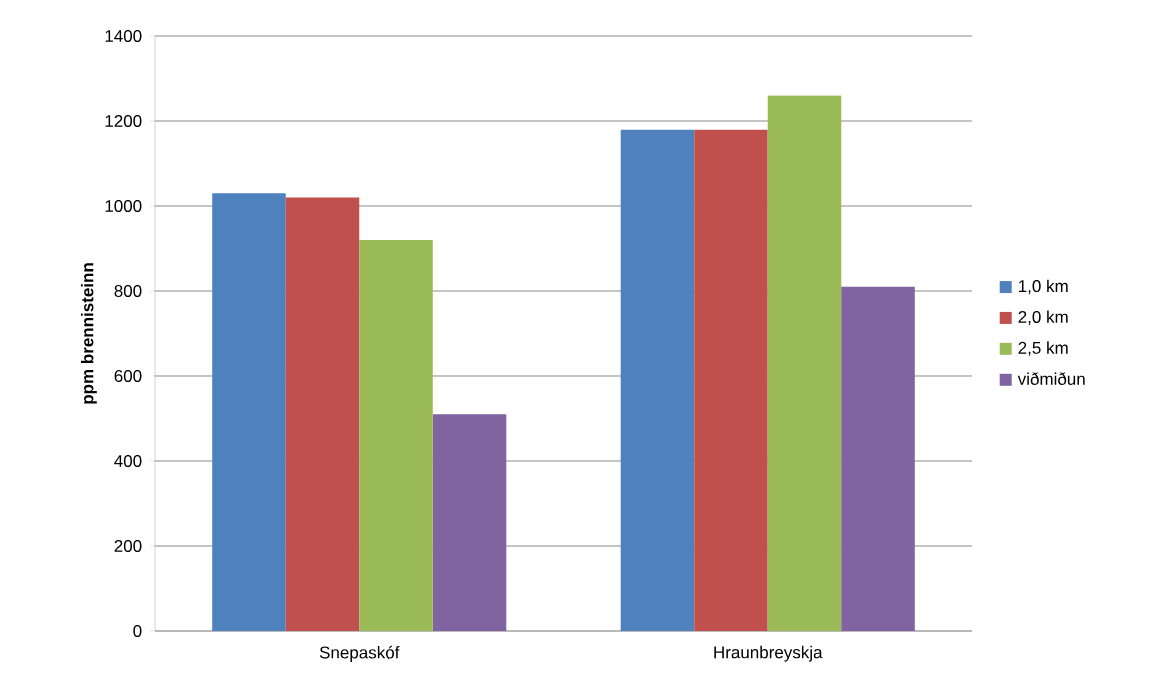 The image size is (1157, 693). Describe the element at coordinates (128, 546) in the screenshot. I see `y-tick-label: 200` at that location.